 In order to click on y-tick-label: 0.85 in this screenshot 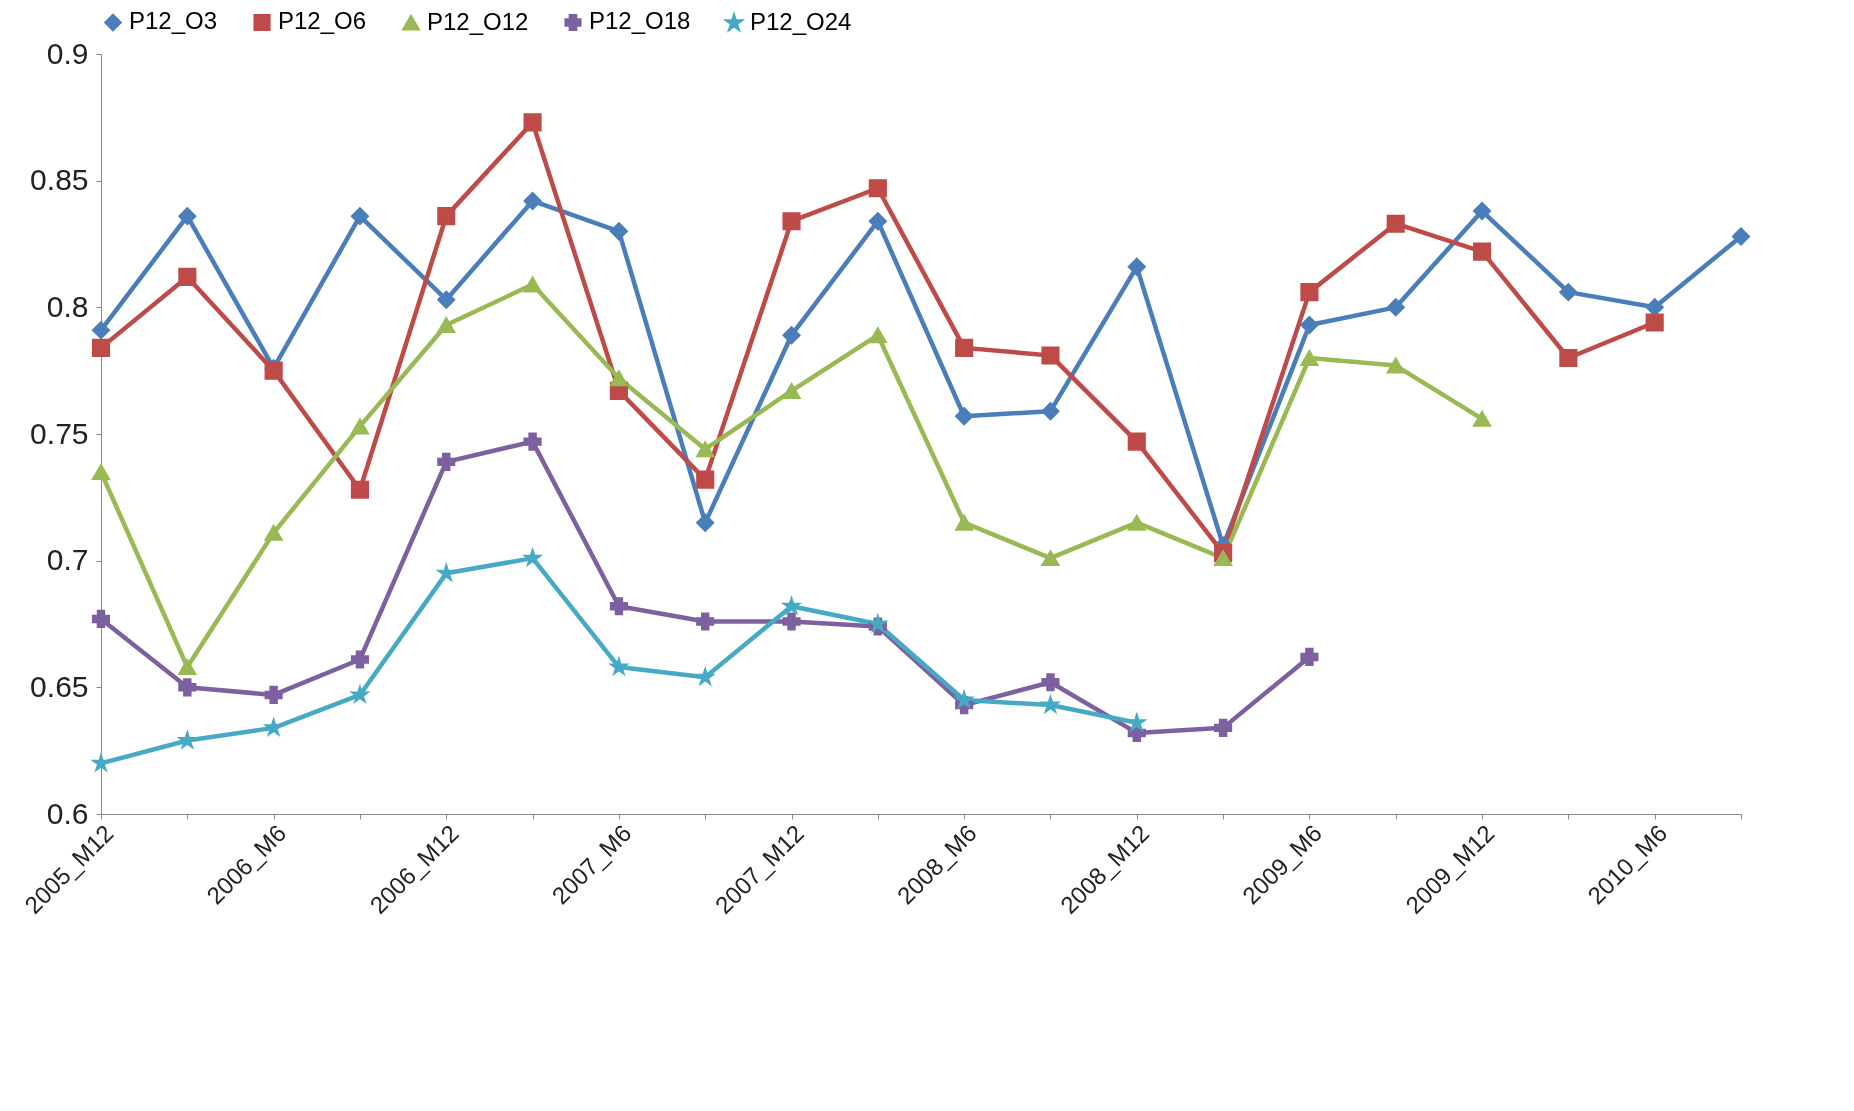, I will do `click(59, 180)`.